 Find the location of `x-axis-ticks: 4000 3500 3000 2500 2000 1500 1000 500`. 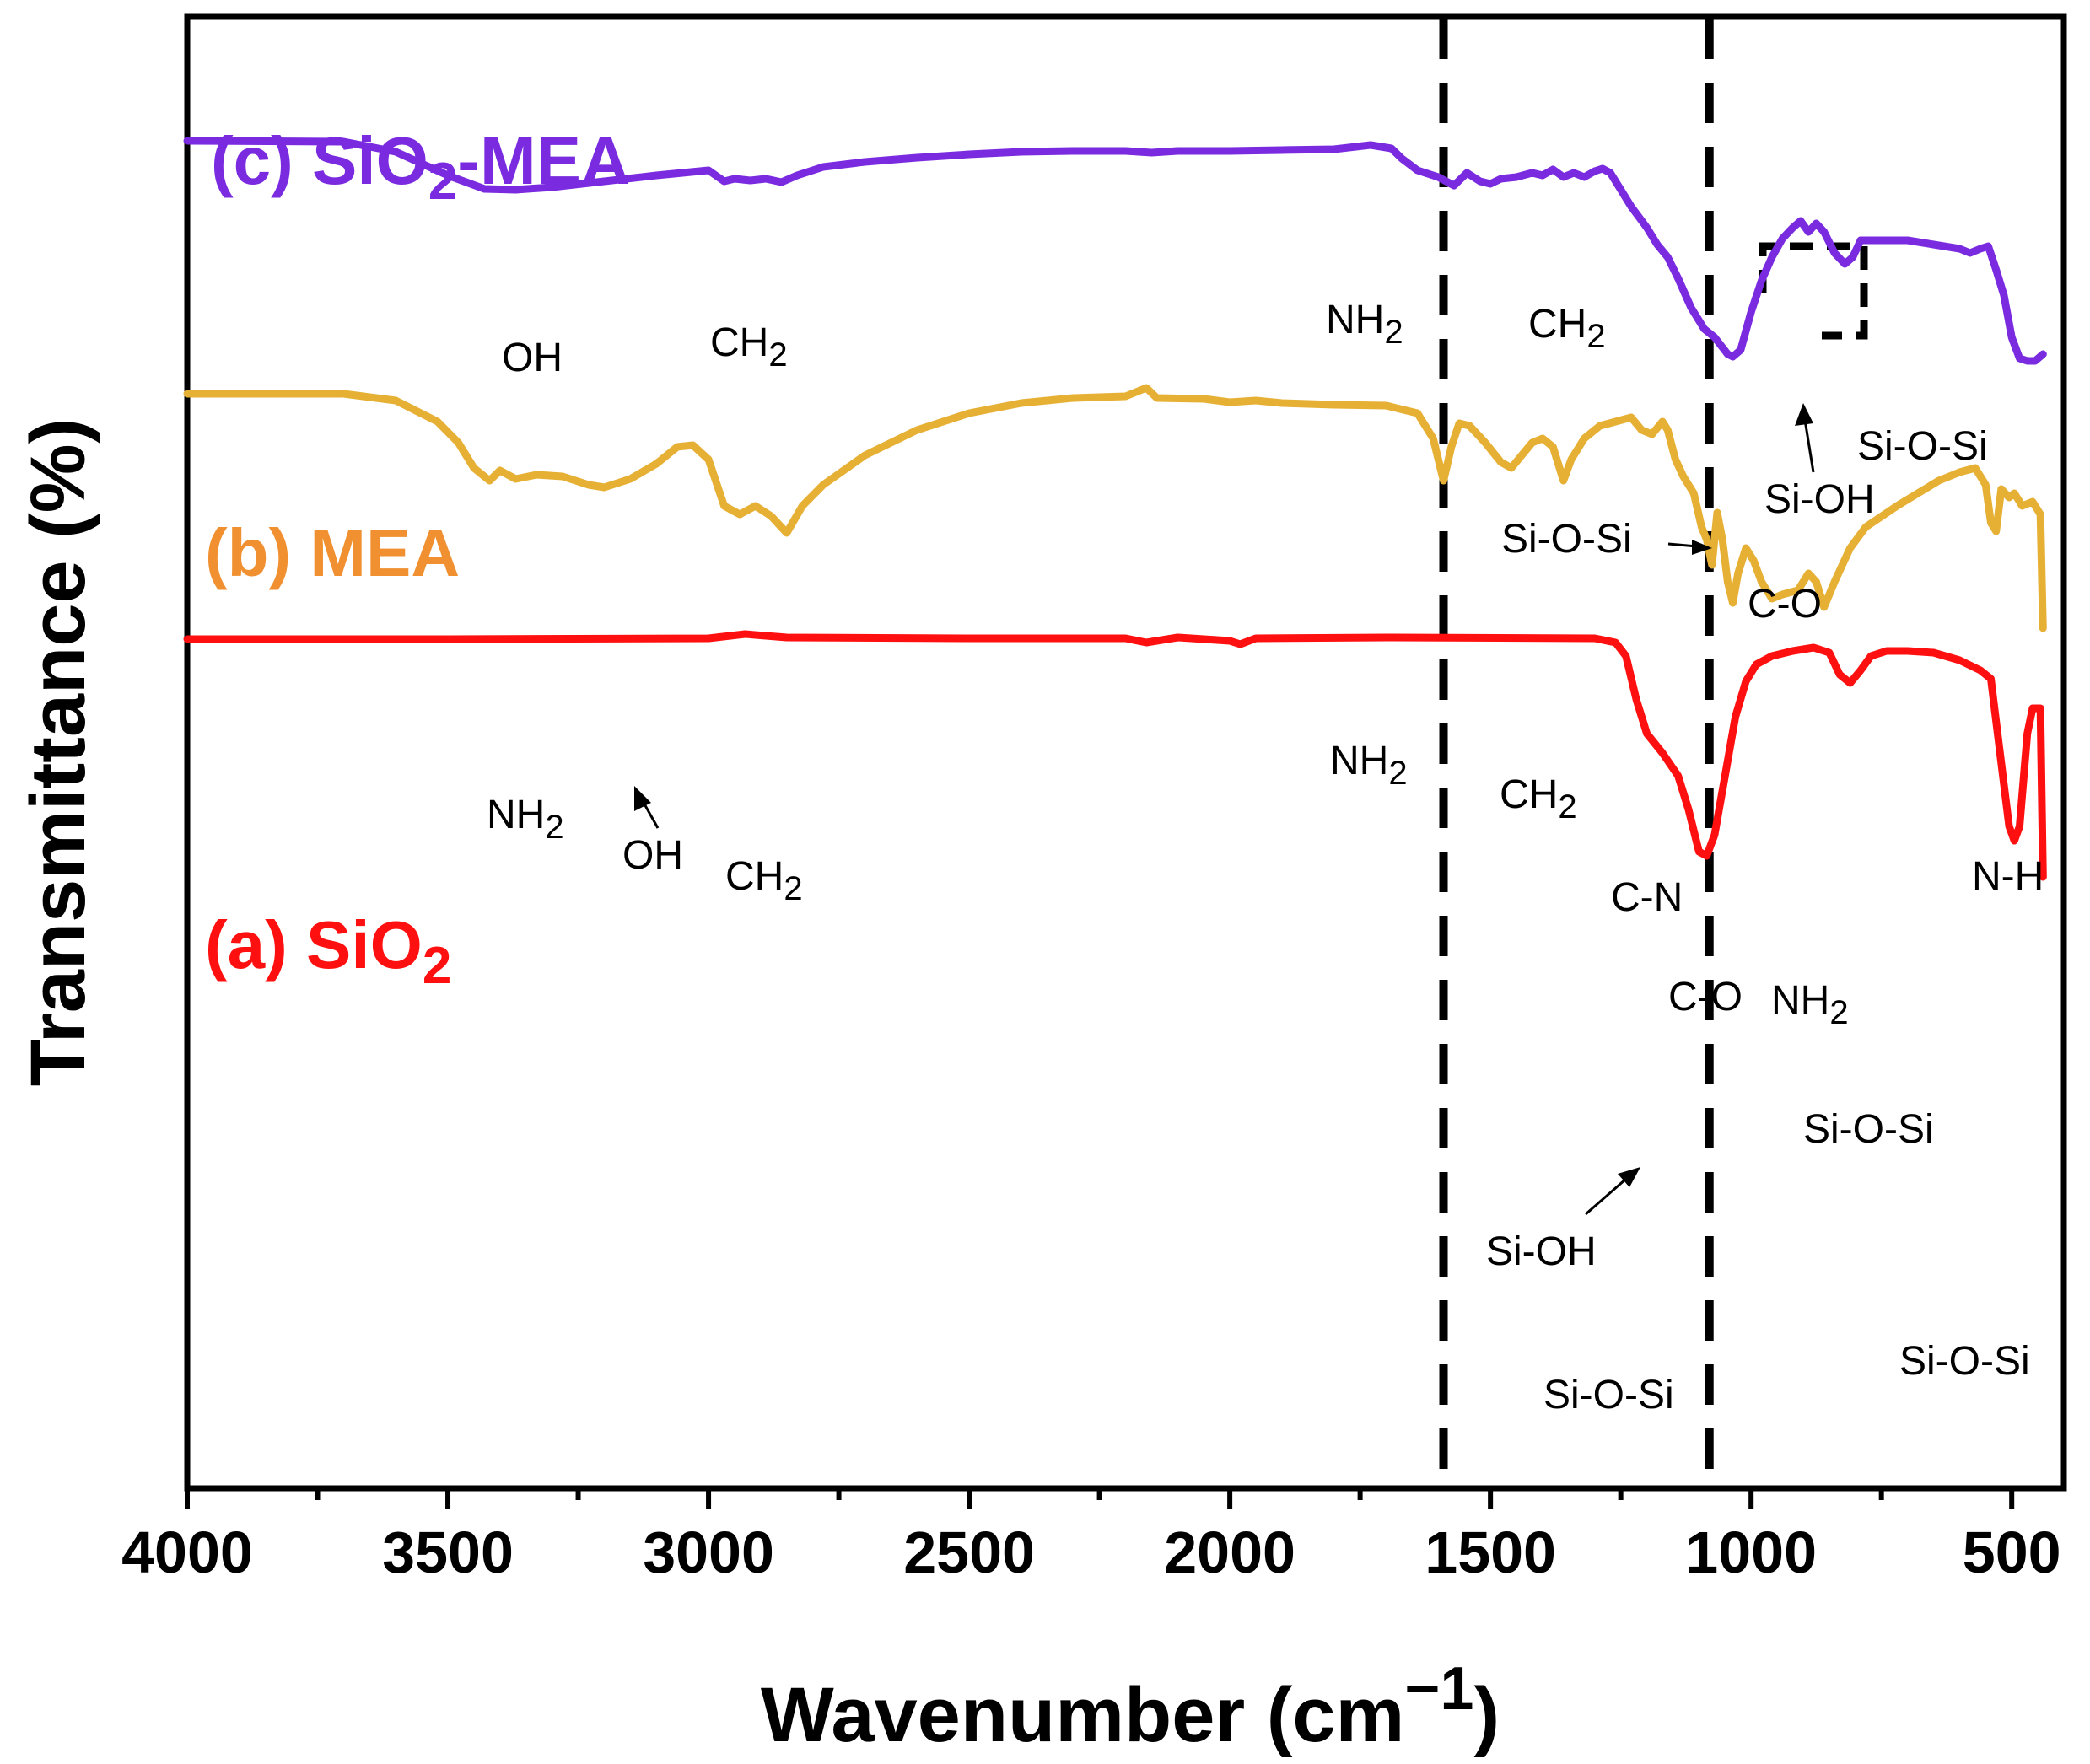

x-axis-ticks: 4000 3500 3000 2500 2000 1500 1000 500 is located at coordinates (1091, 1536).